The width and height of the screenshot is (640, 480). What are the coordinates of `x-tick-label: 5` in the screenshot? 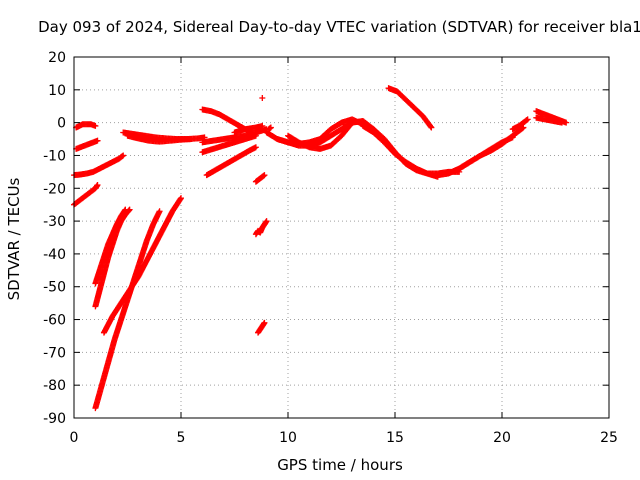 It's located at (181, 438).